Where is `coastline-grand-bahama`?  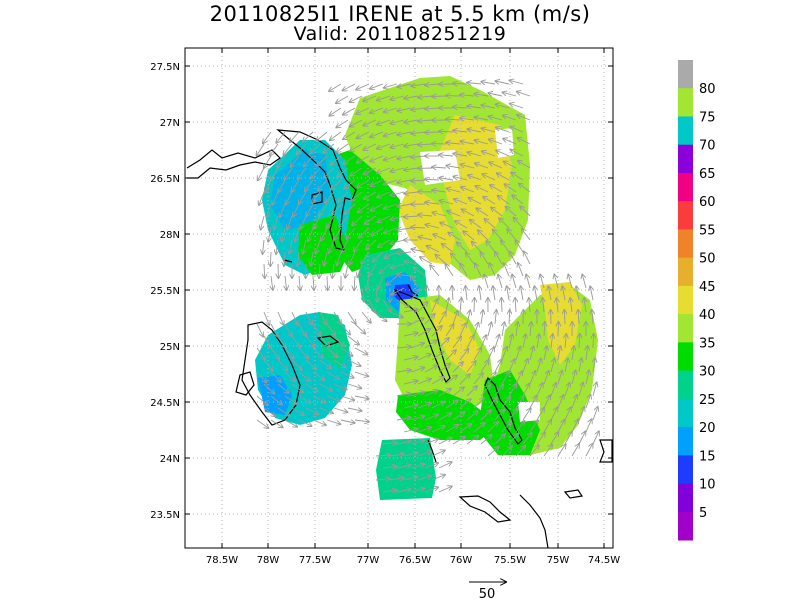 coastline-grand-bahama is located at coordinates (233, 164).